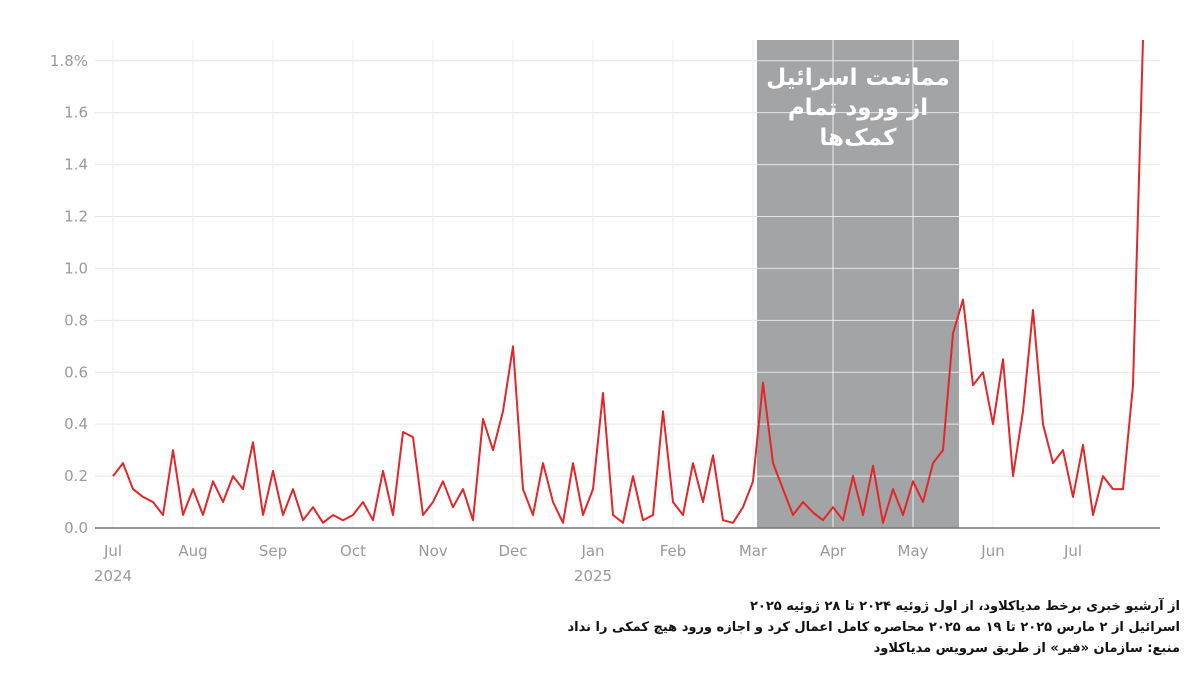 The width and height of the screenshot is (1200, 674). What do you see at coordinates (192, 551) in the screenshot?
I see `x-tick-label: Aug` at bounding box center [192, 551].